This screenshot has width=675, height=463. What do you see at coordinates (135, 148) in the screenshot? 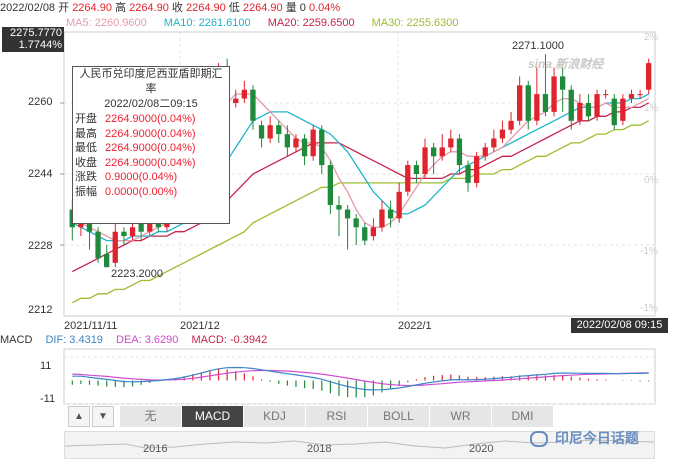
I see `tooltip-row: 最低 2264.9000(0.04%)` at bounding box center [135, 148].